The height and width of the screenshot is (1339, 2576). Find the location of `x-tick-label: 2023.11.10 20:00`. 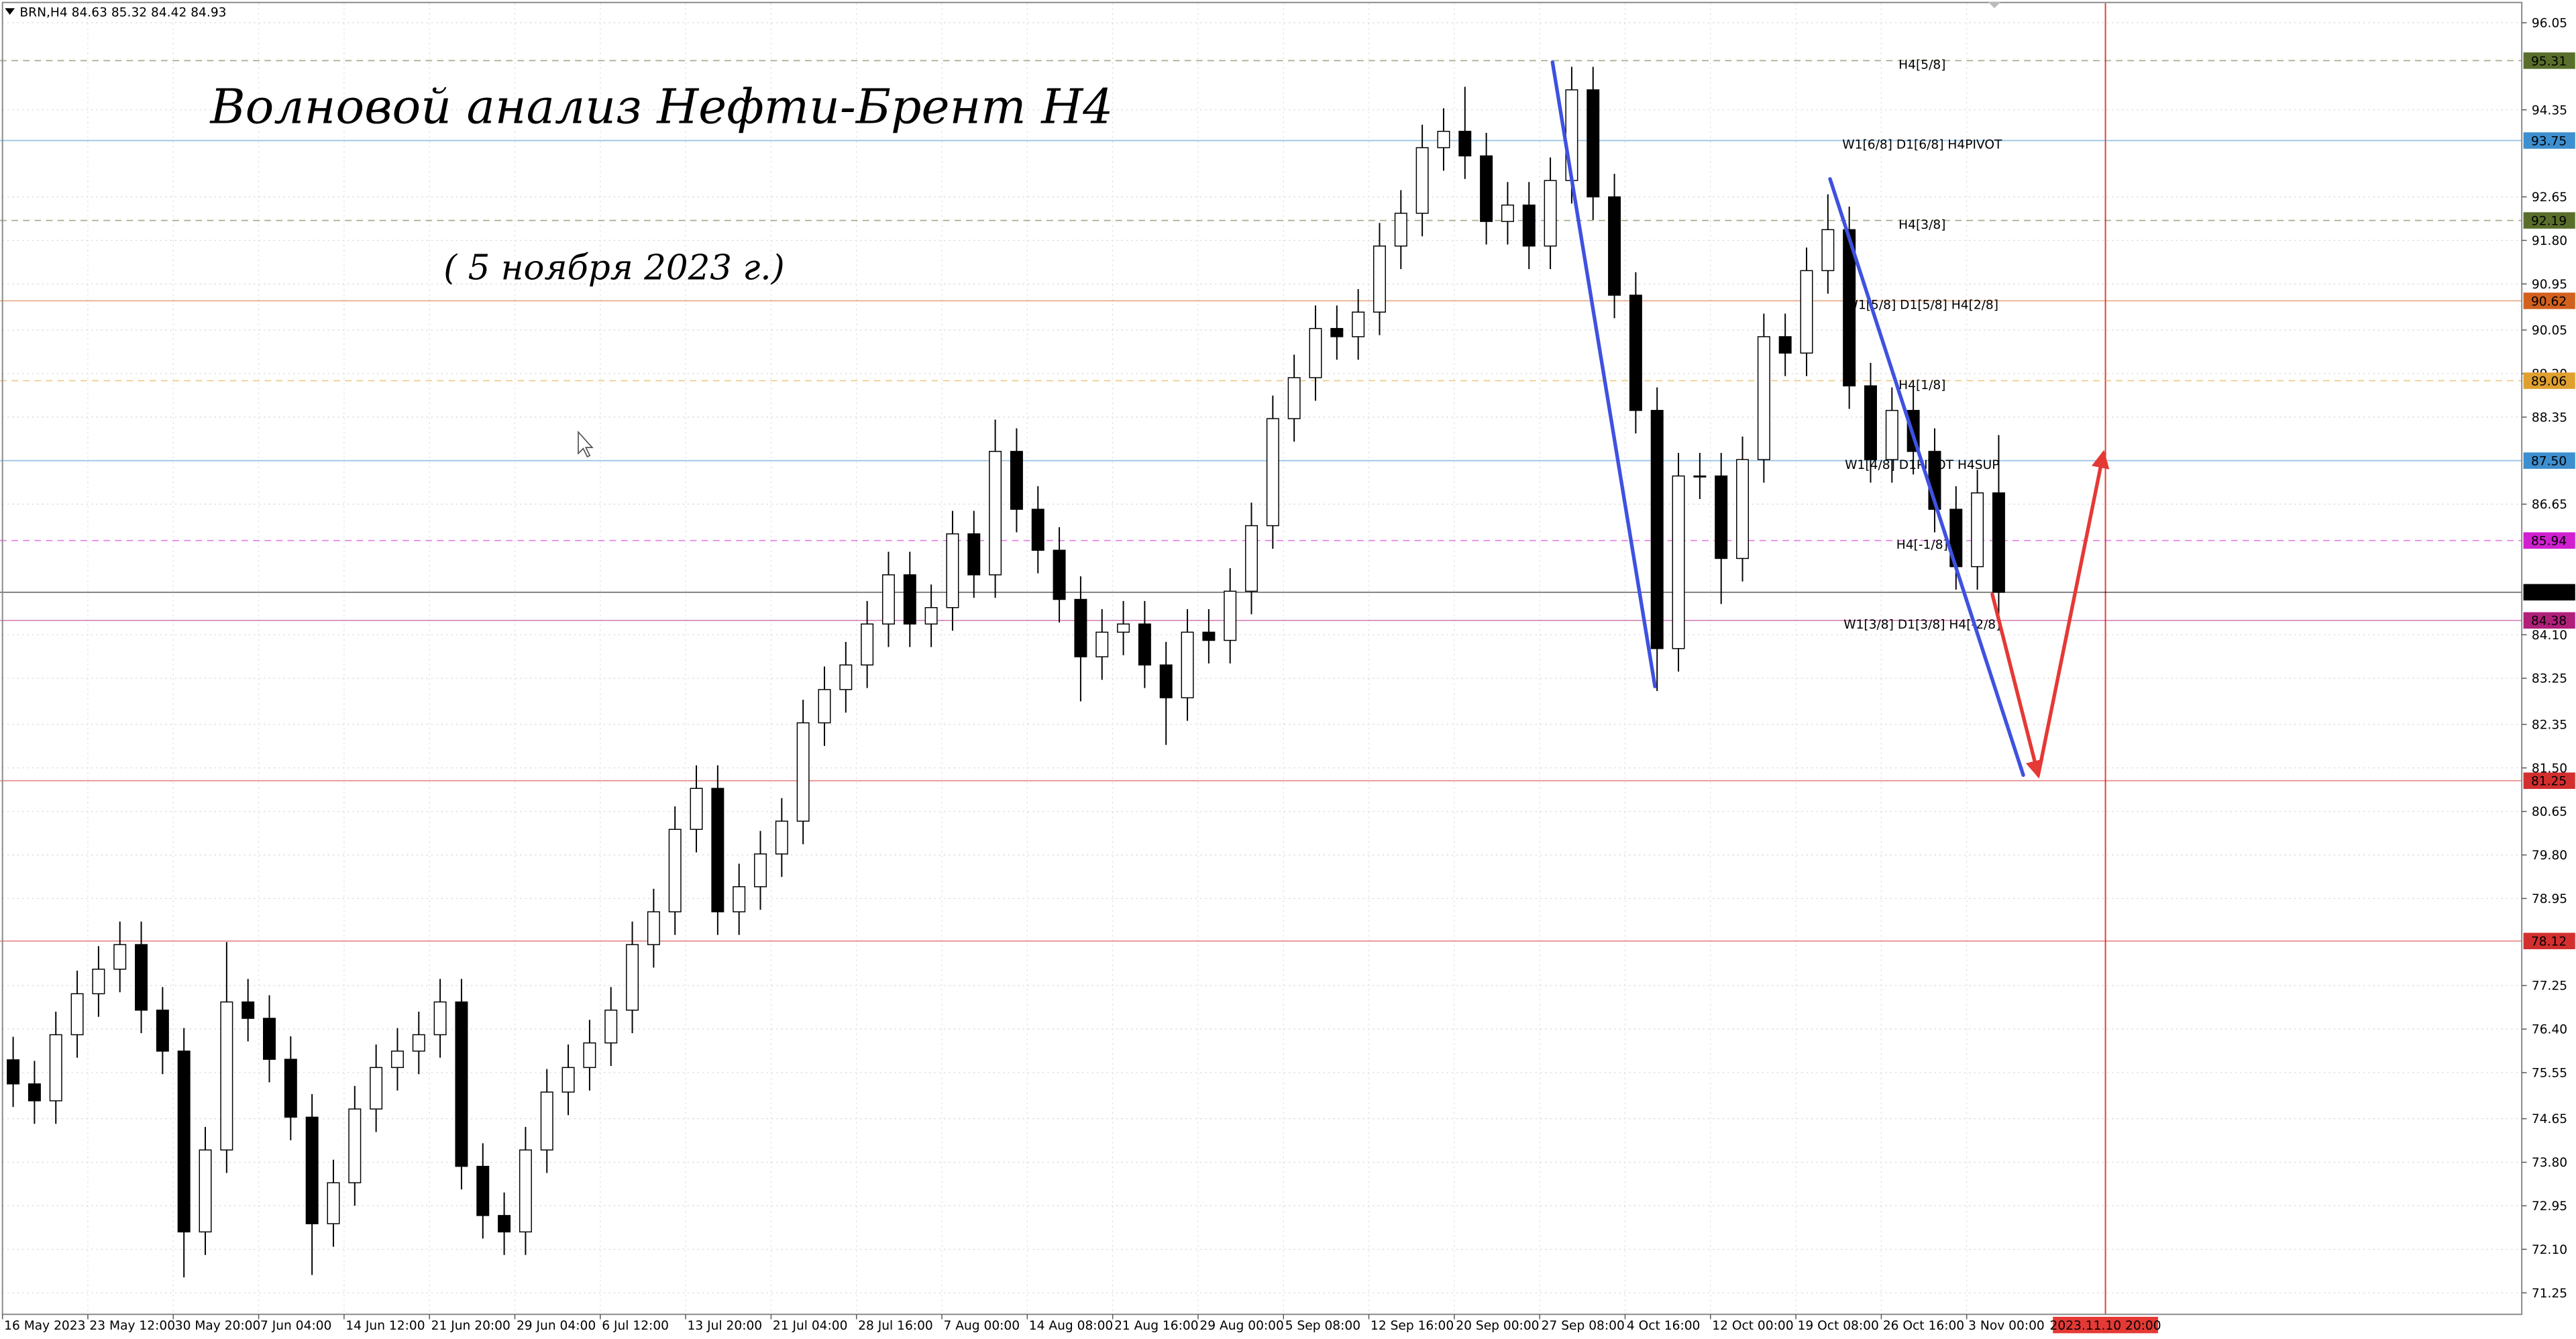

x-tick-label: 2023.11.10 20:00 is located at coordinates (2105, 1326).